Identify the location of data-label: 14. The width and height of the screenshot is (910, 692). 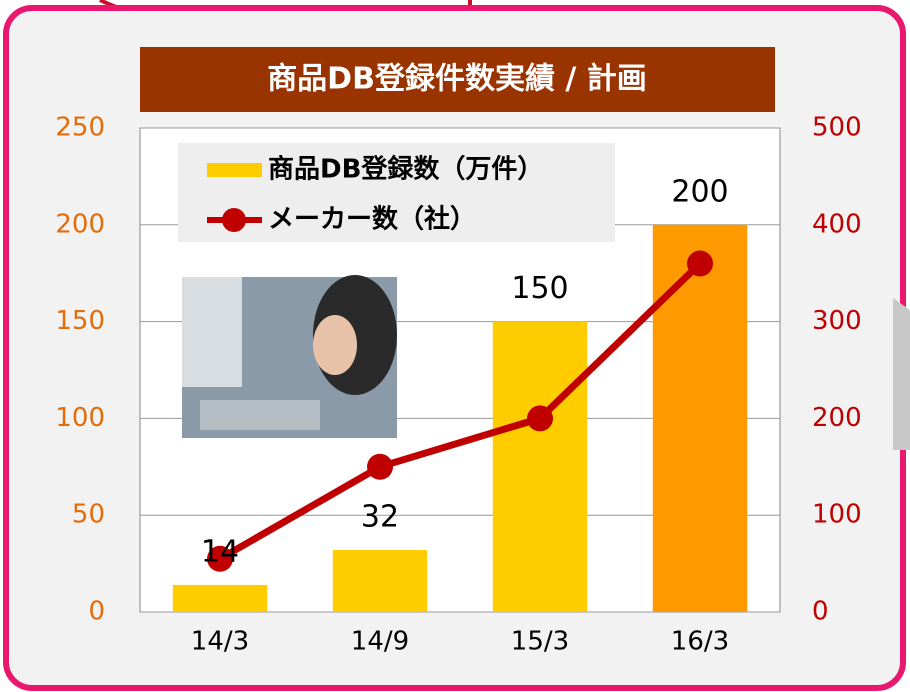
(220, 551).